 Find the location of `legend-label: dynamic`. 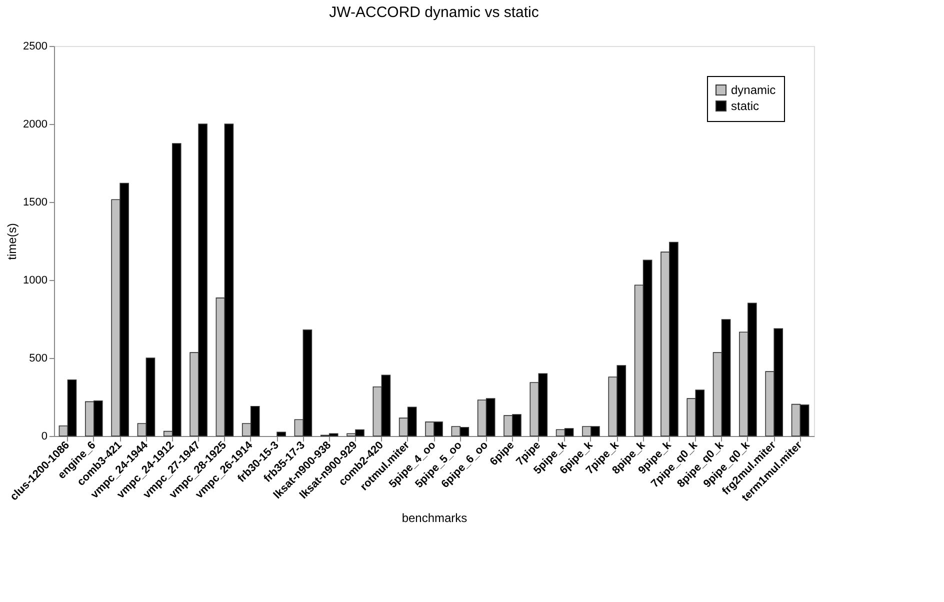

legend-label: dynamic is located at coordinates (753, 90).